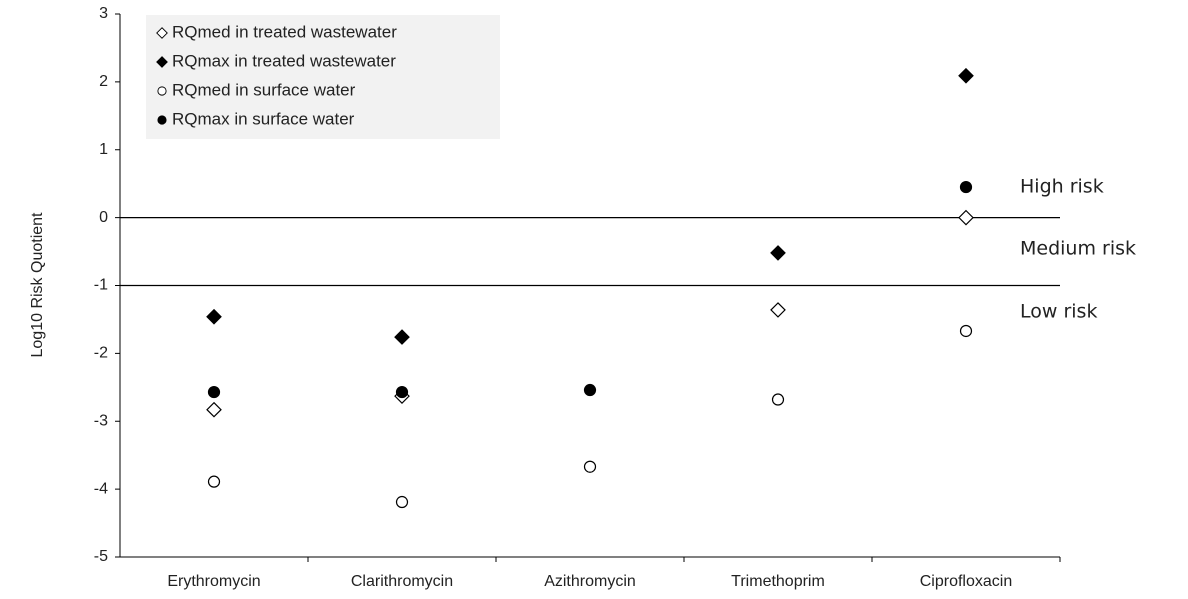 This screenshot has height=599, width=1188. What do you see at coordinates (103, 217) in the screenshot?
I see `y-tick-label: 0` at bounding box center [103, 217].